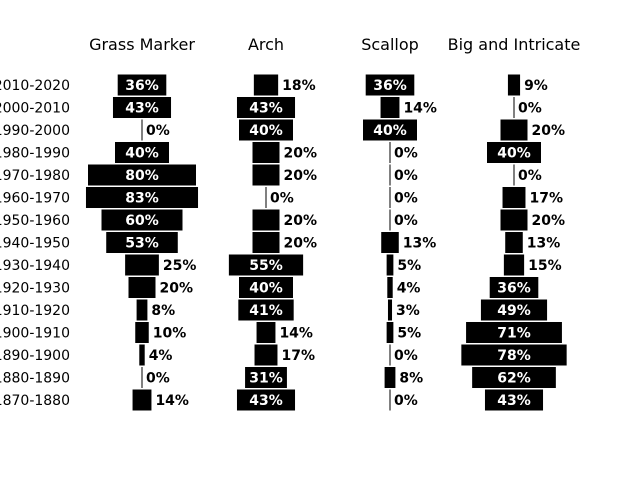  Describe the element at coordinates (35, 401) in the screenshot. I see `row-label: 1870-1880` at that location.